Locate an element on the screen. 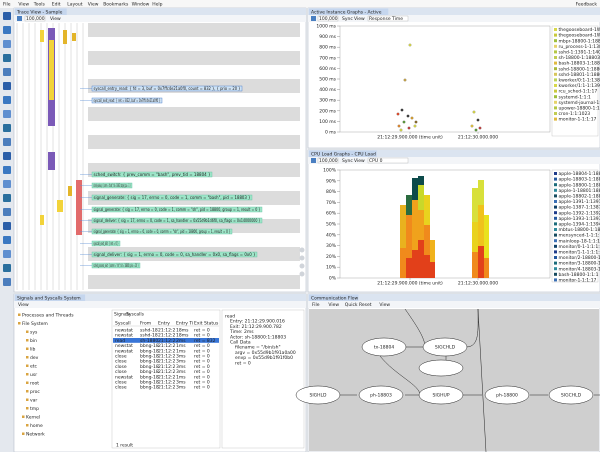 The width and height of the screenshot is (600, 452). legend-entry: apple-18800-1:18800 is located at coordinates (579, 185).